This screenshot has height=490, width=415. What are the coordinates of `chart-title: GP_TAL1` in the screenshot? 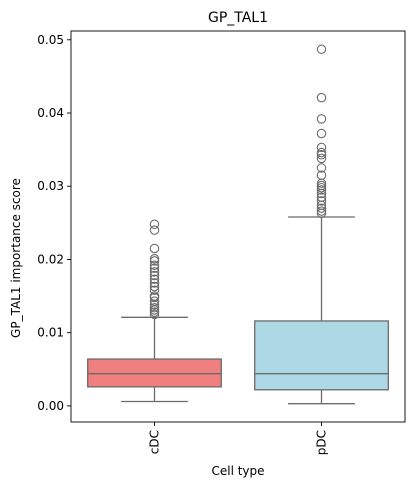 It's located at (238, 18).